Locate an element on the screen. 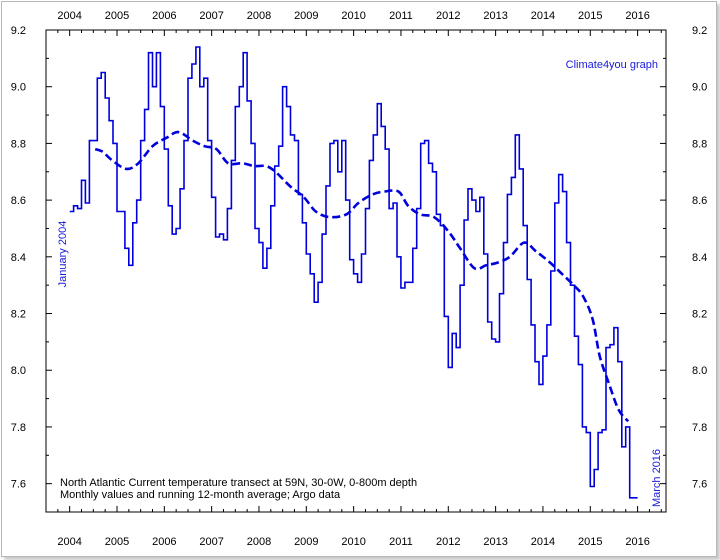  y-tick-label-right: 7.8 is located at coordinates (699, 428).